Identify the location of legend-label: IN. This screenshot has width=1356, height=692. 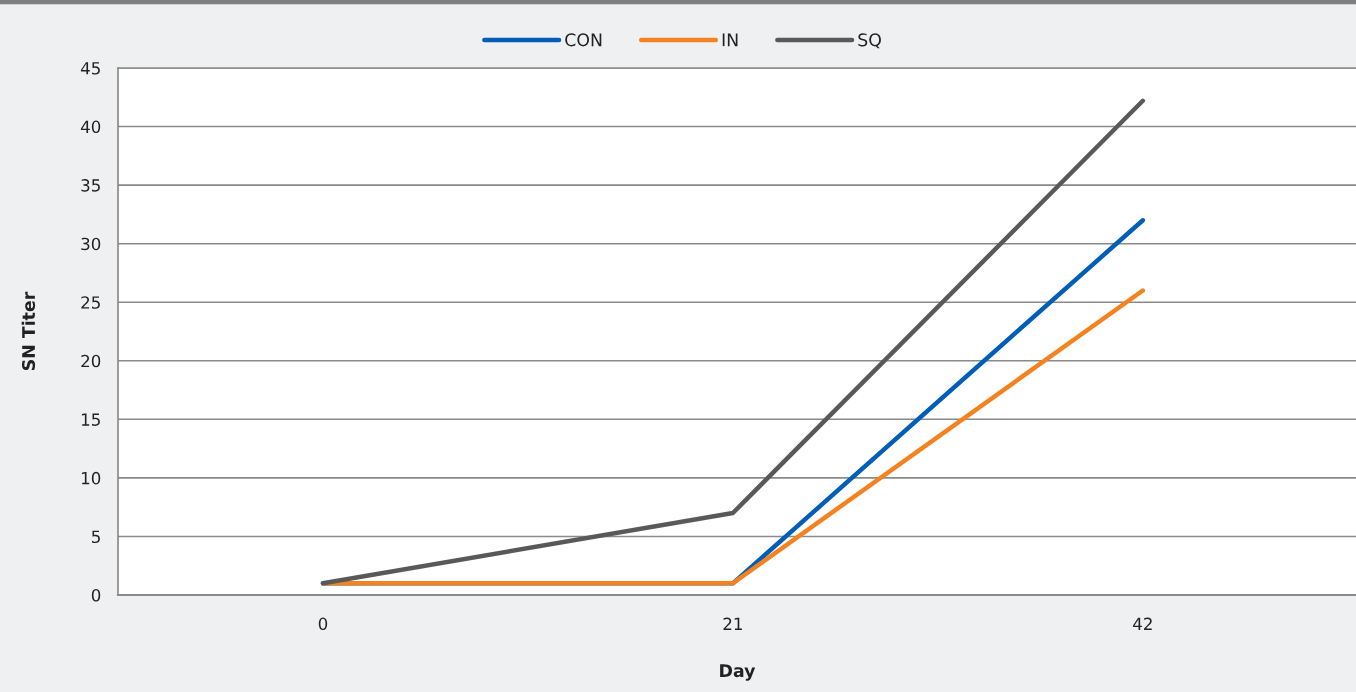
(730, 40).